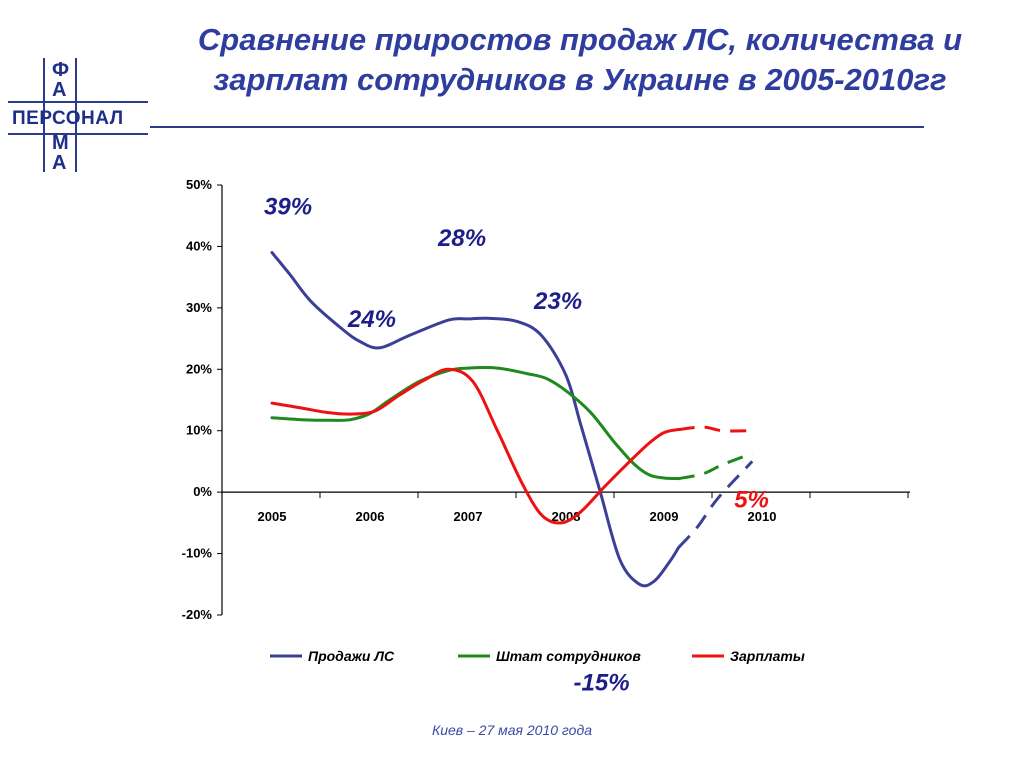 The image size is (1024, 768). Describe the element at coordinates (199, 430) in the screenshot. I see `y-tick-label: 10%` at that location.